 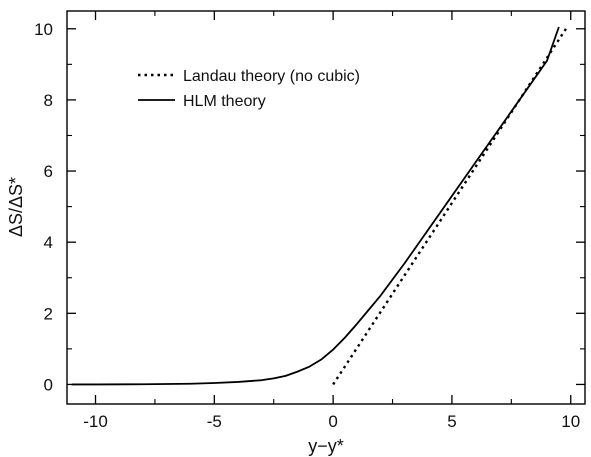 I want to click on x-tick-label: 5, so click(x=451, y=421).